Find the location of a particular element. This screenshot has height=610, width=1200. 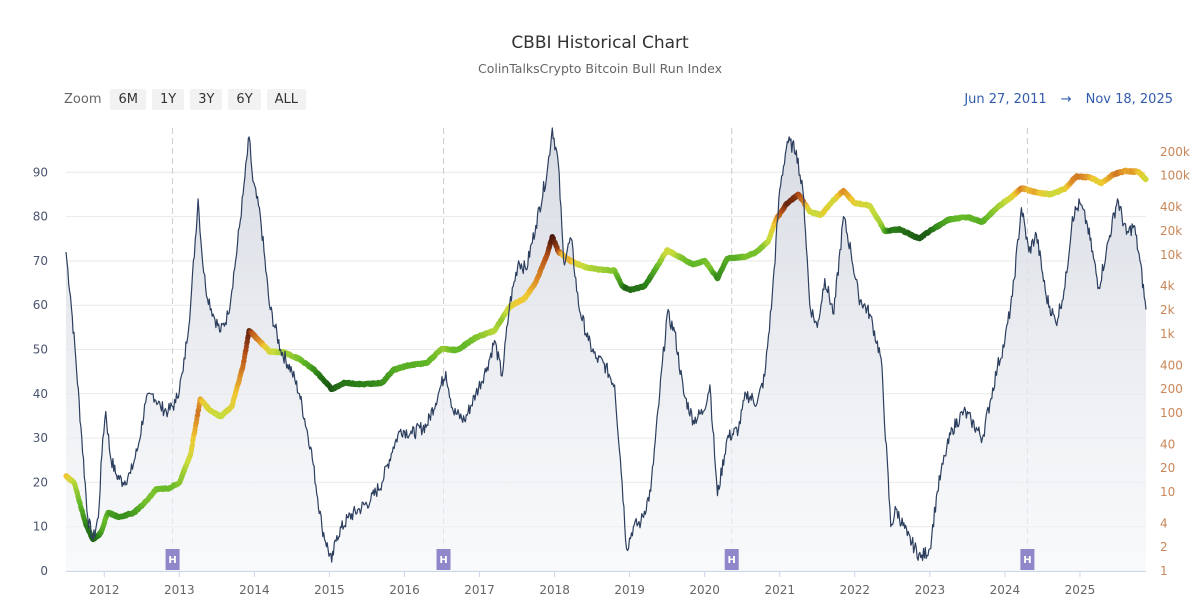

y-right-tick-label: 40k is located at coordinates (1171, 207).